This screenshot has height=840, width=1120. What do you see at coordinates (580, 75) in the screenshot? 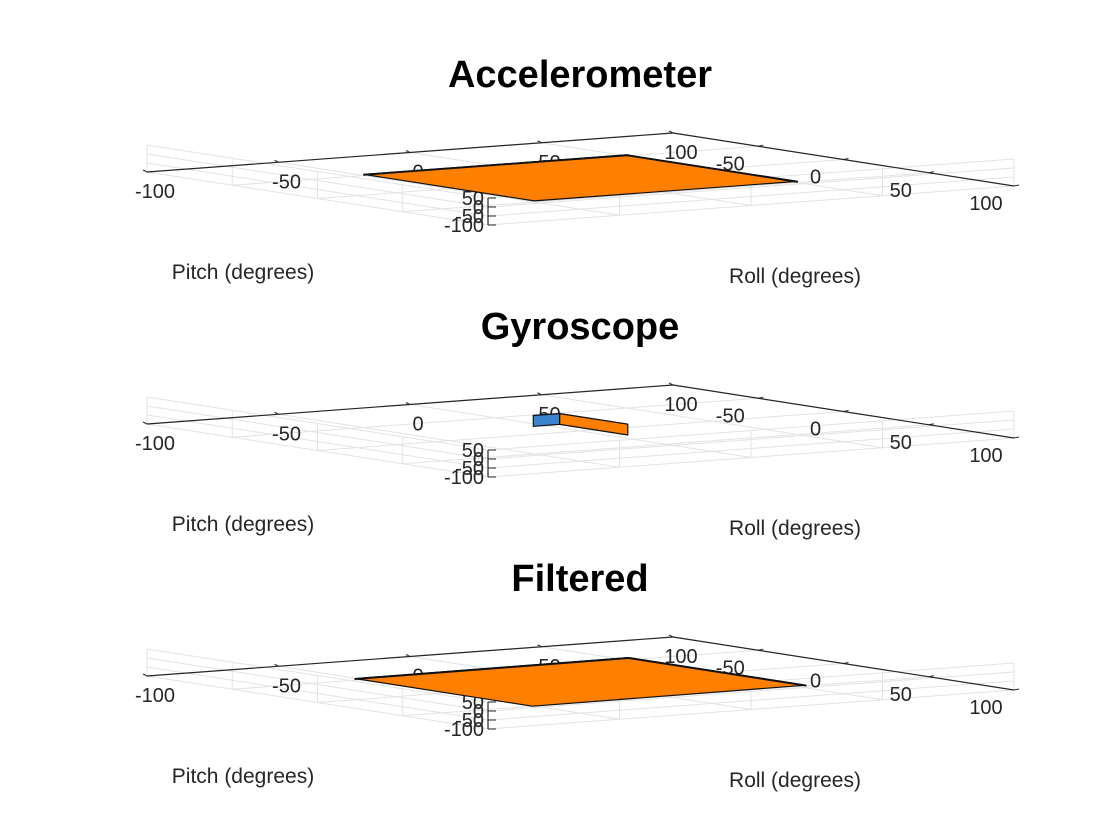
I see `chart-title: Accelerometer` at bounding box center [580, 75].